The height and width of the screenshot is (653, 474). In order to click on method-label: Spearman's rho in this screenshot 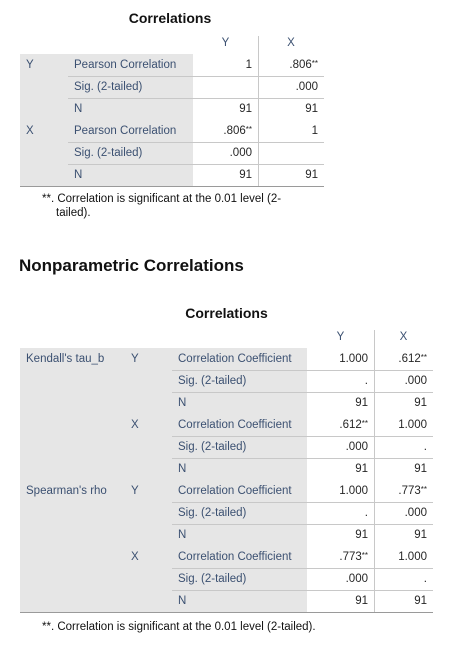, I will do `click(72, 546)`.